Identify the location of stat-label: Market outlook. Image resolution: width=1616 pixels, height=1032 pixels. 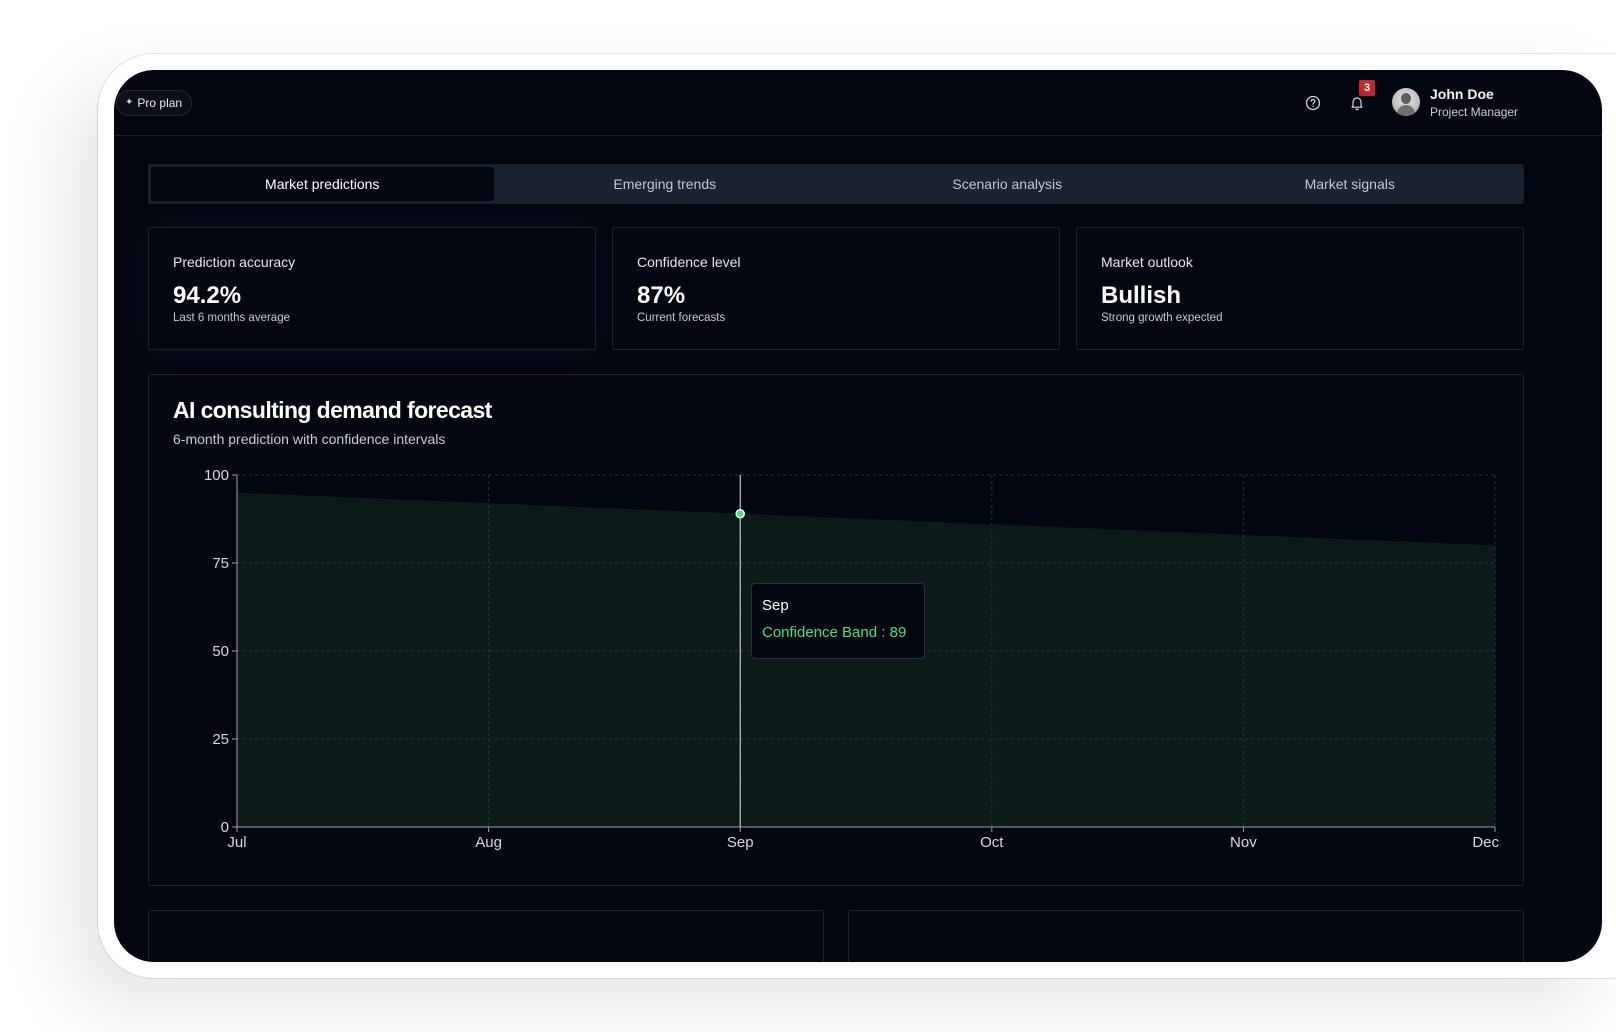
(1147, 262).